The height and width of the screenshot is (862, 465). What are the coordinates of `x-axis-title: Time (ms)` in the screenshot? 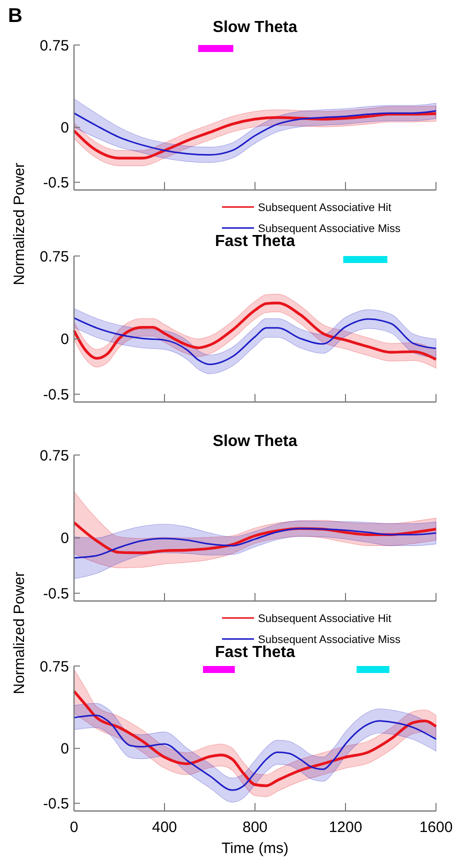 It's located at (255, 848).